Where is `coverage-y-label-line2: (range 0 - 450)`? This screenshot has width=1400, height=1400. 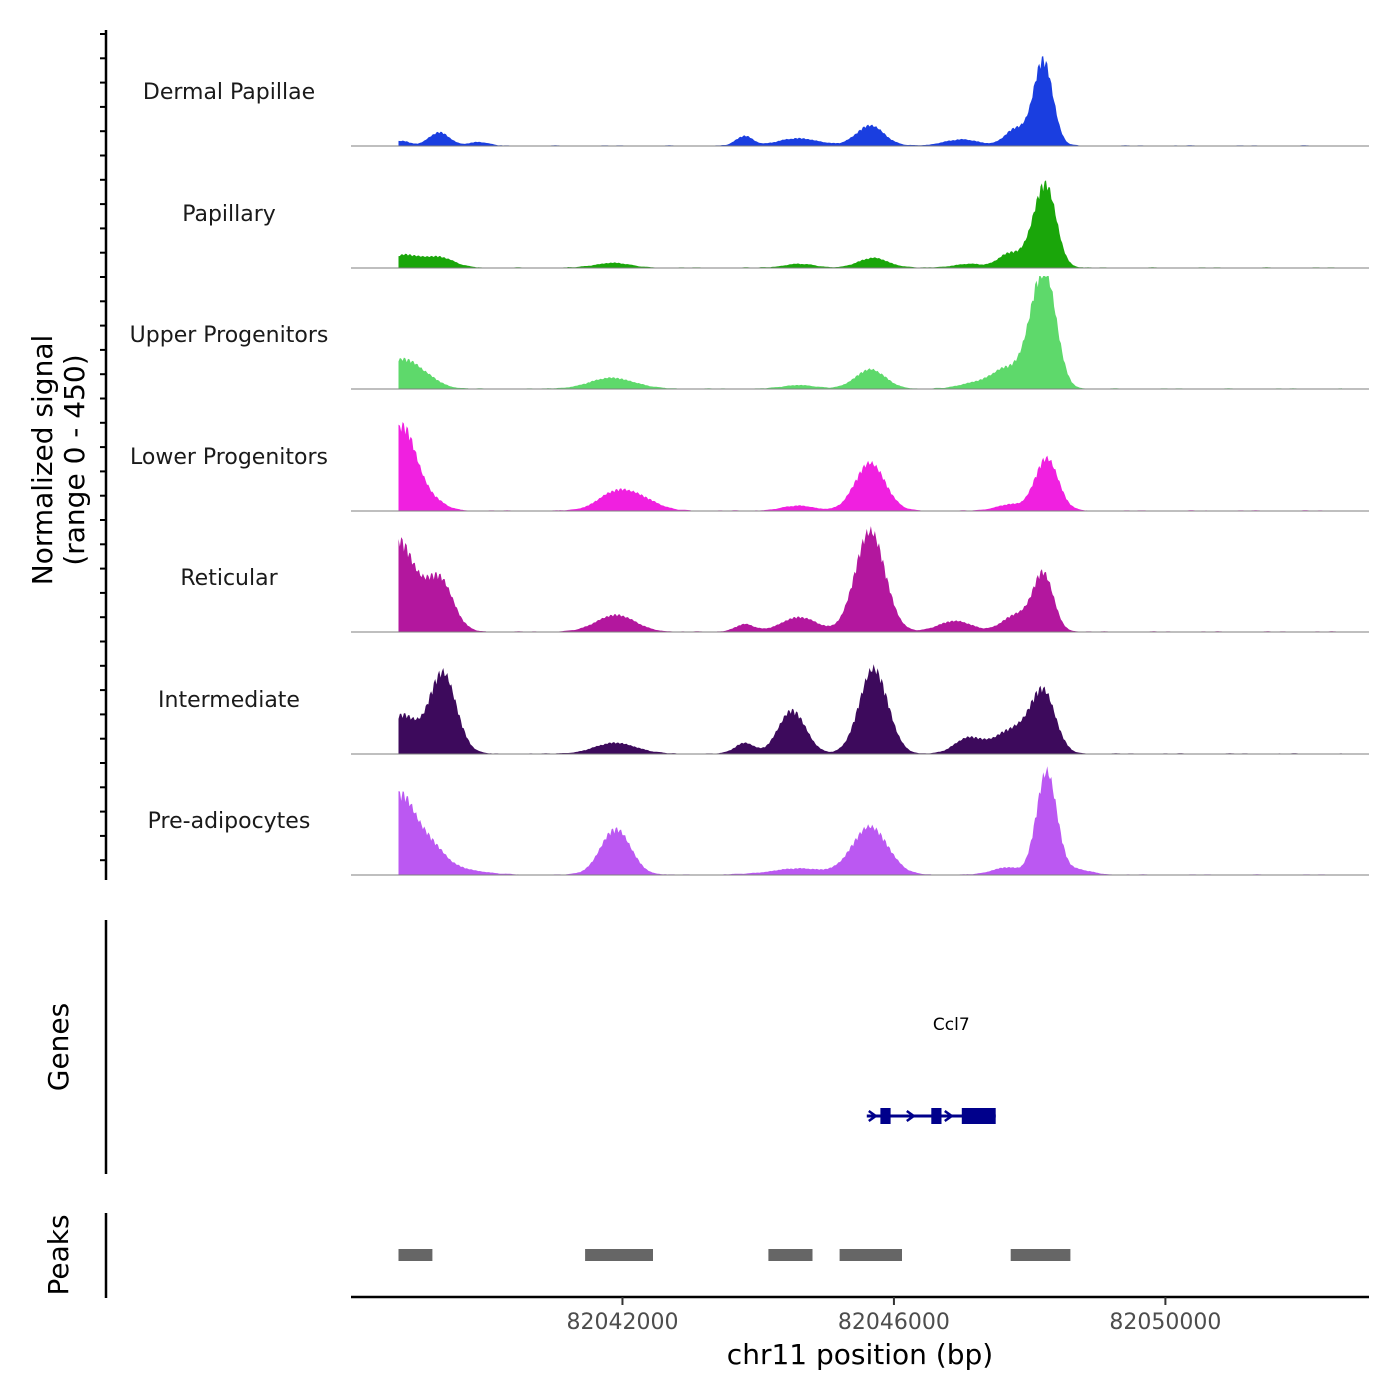 coverage-y-label-line2: (range 0 - 450) is located at coordinates (74, 459).